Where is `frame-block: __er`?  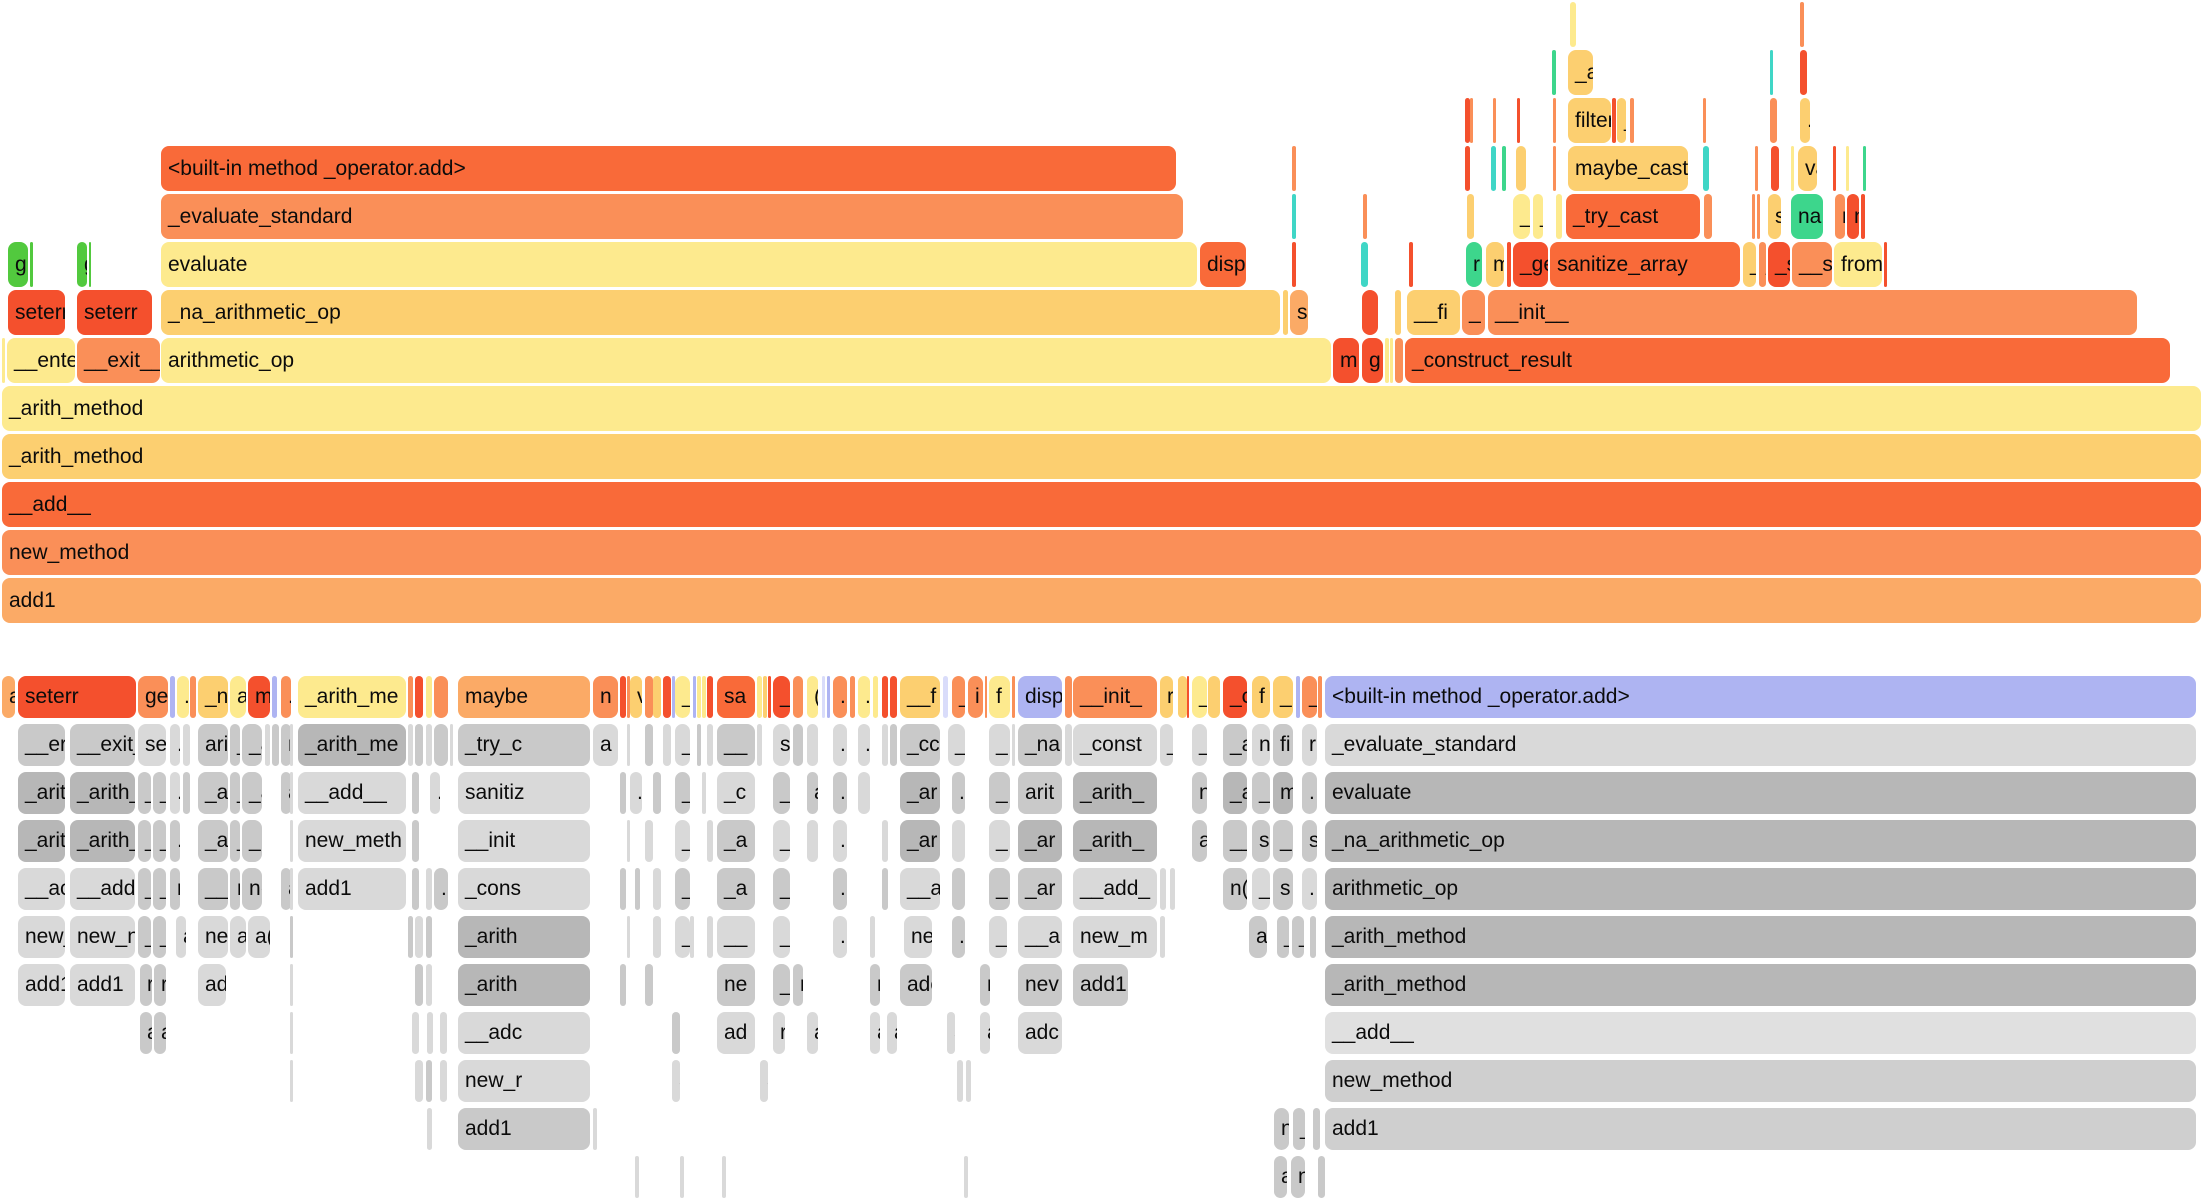 frame-block: __er is located at coordinates (41, 745).